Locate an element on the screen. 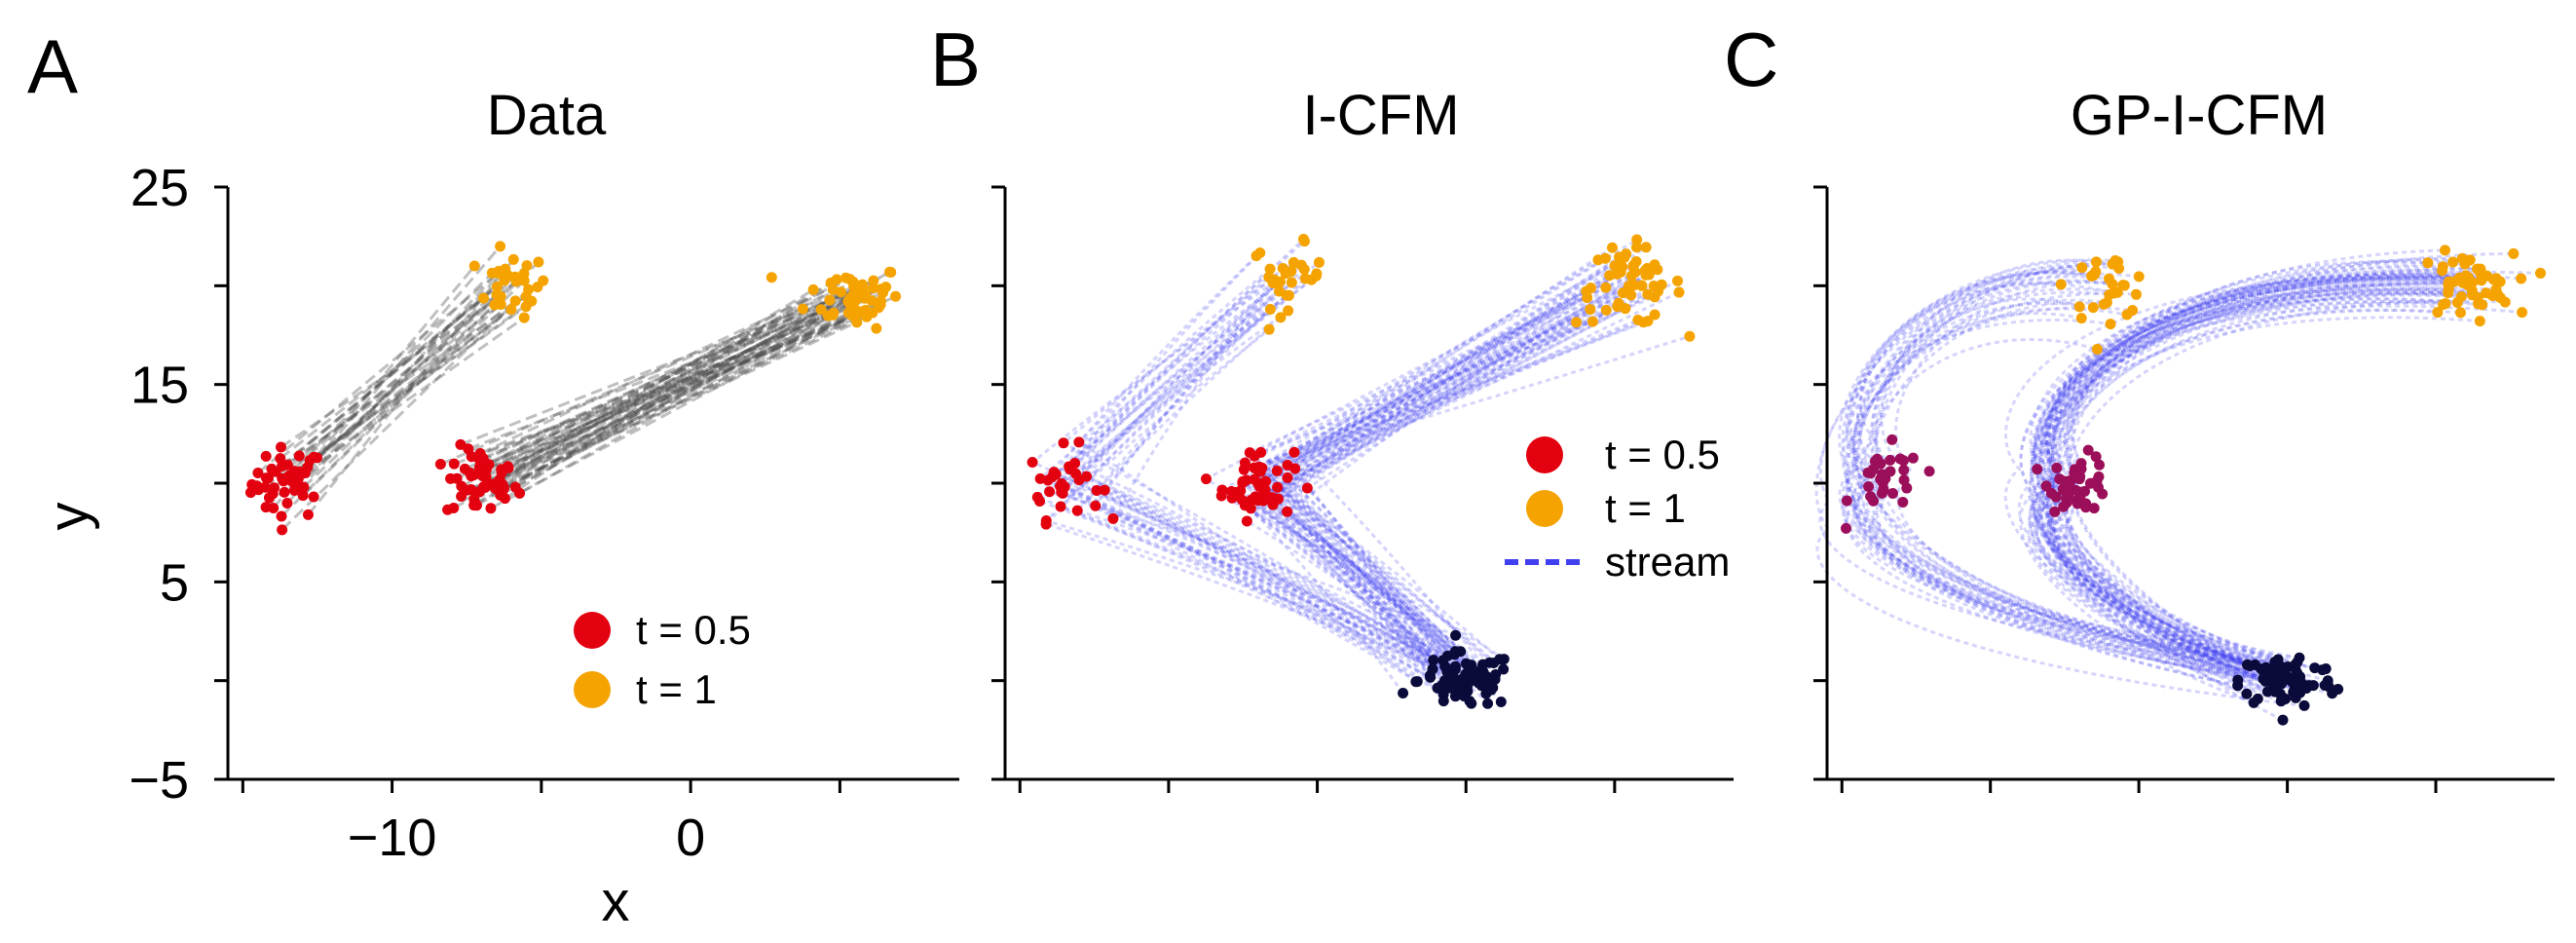 The image size is (2576, 943). legend-b-t1-marker is located at coordinates (1544, 508).